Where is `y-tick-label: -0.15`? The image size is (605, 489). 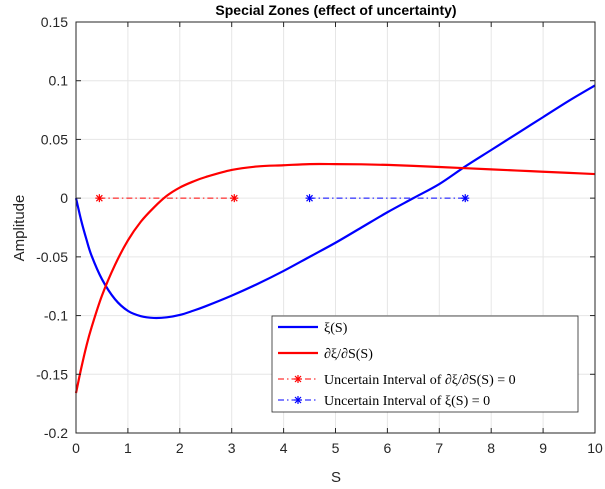 y-tick-label: -0.15 is located at coordinates (52, 374).